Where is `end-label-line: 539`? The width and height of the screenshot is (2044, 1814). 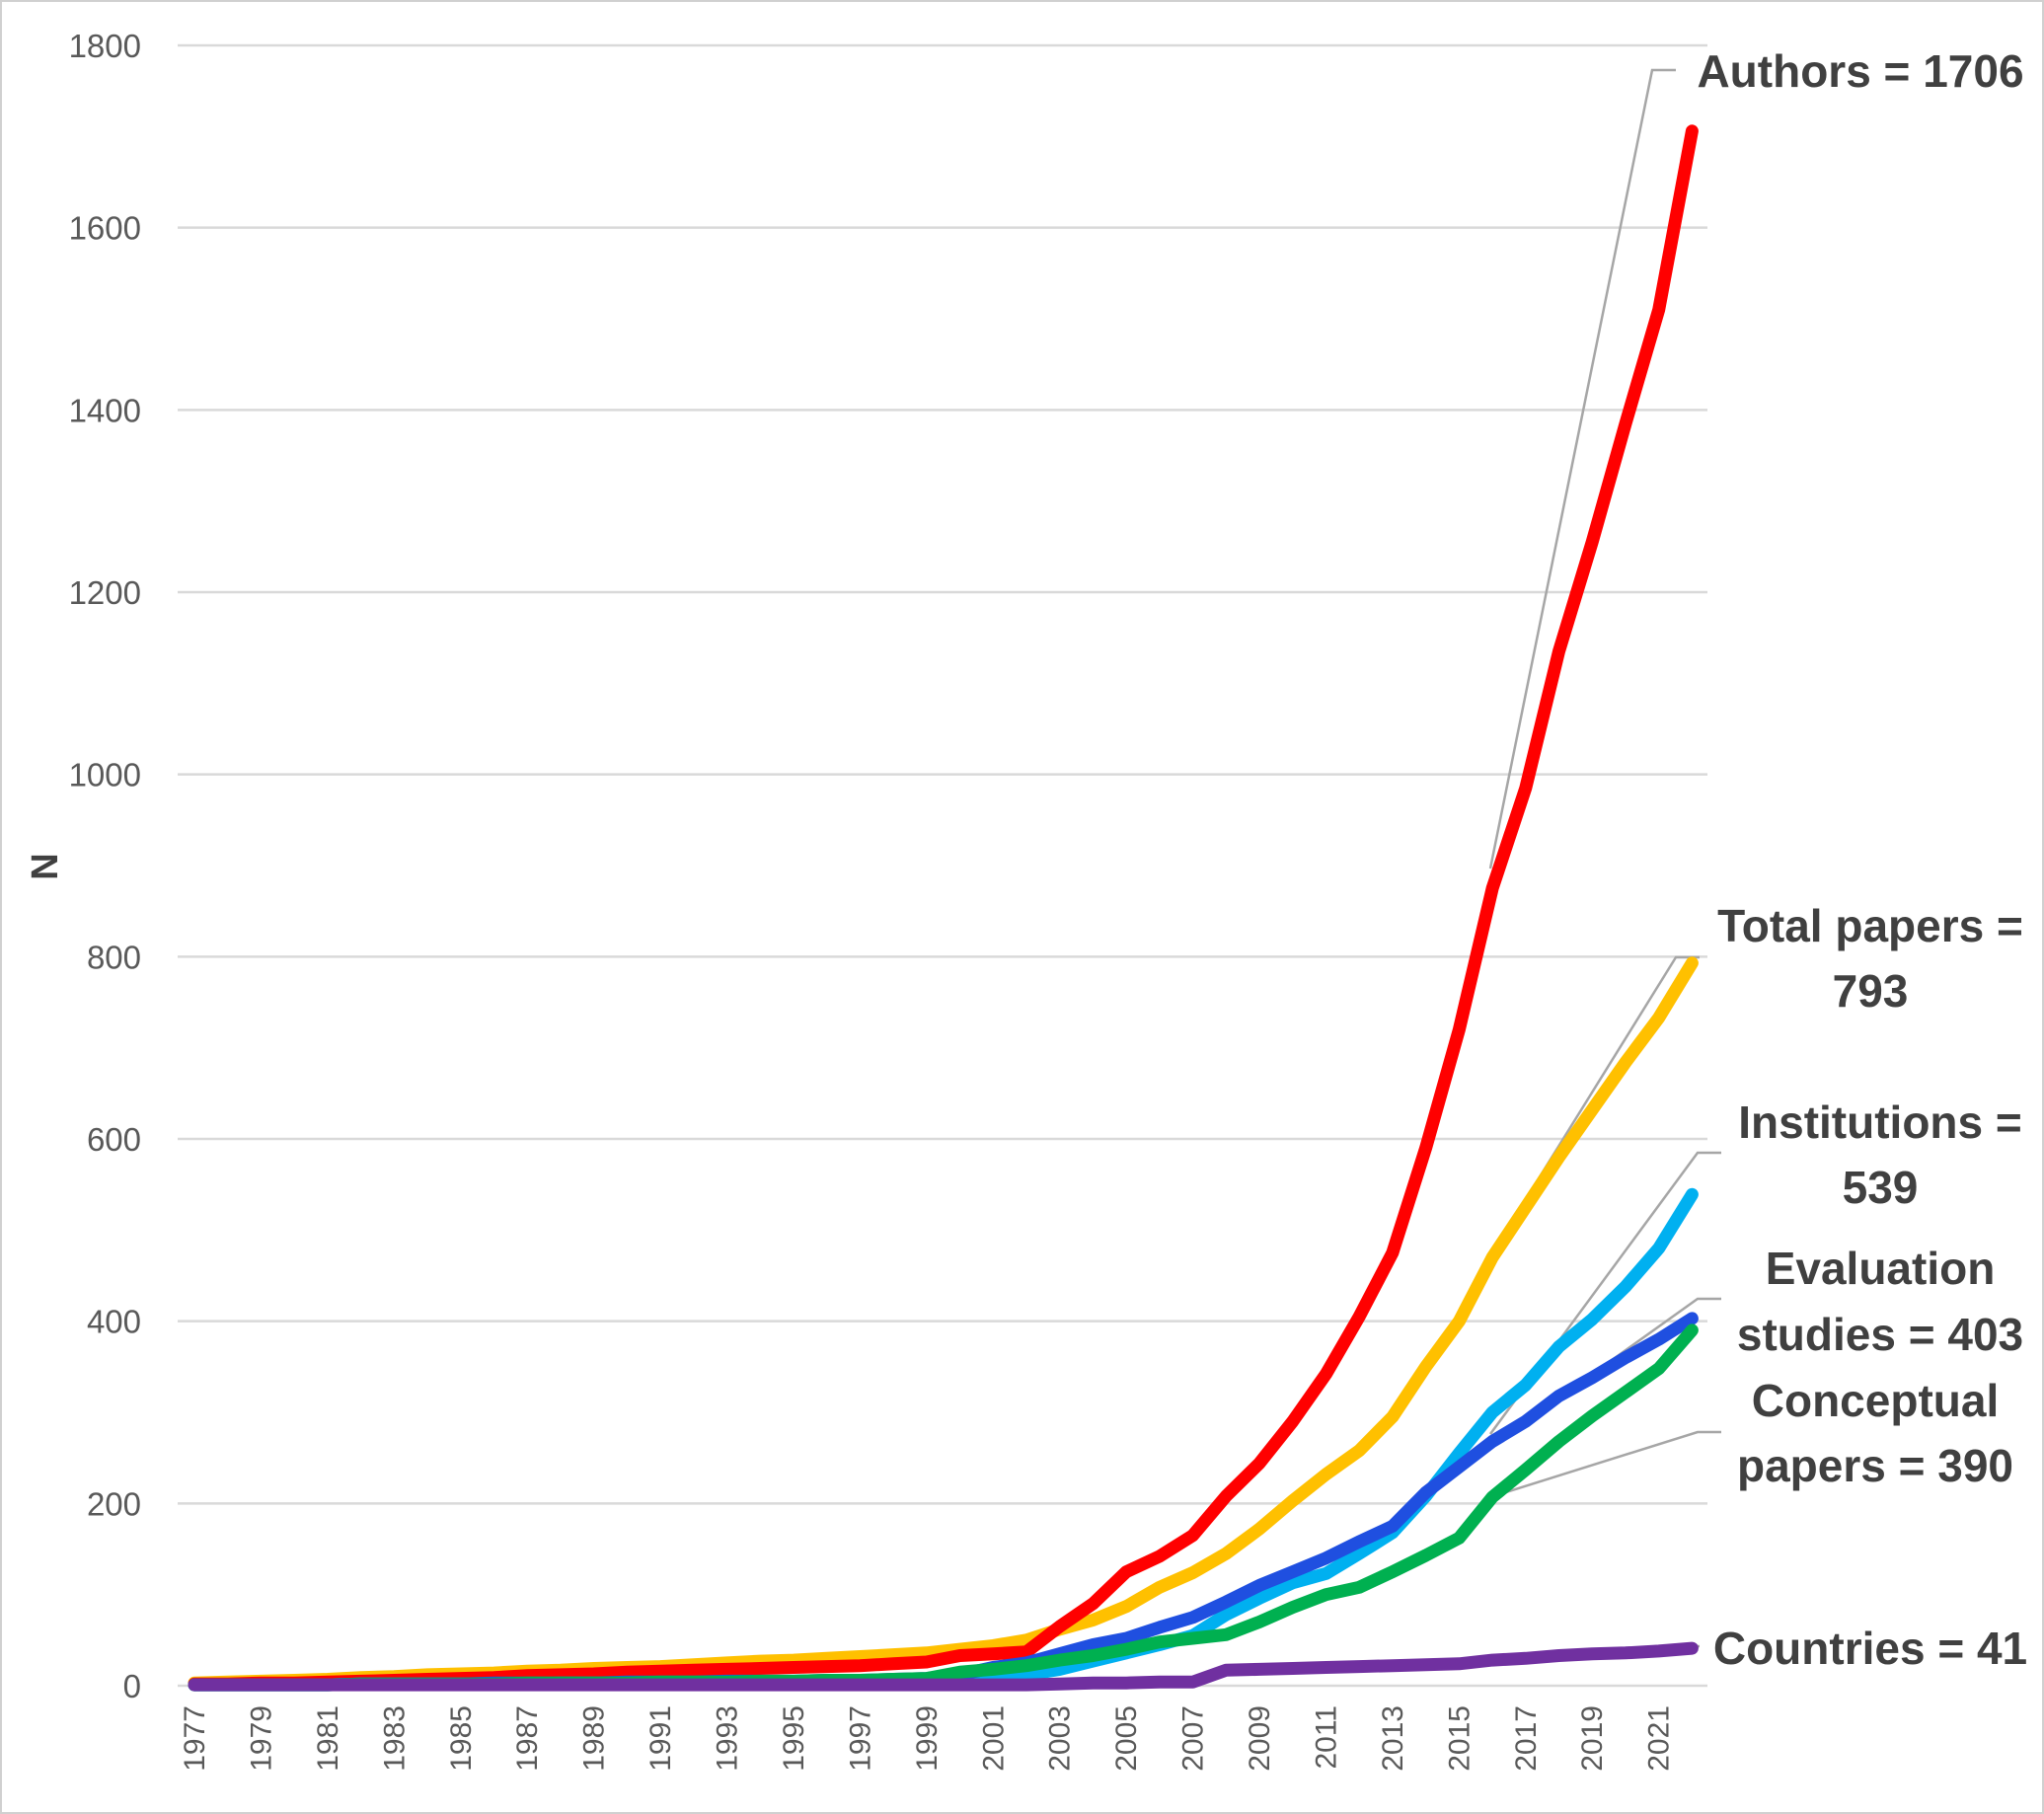 end-label-line: 539 is located at coordinates (1881, 1188).